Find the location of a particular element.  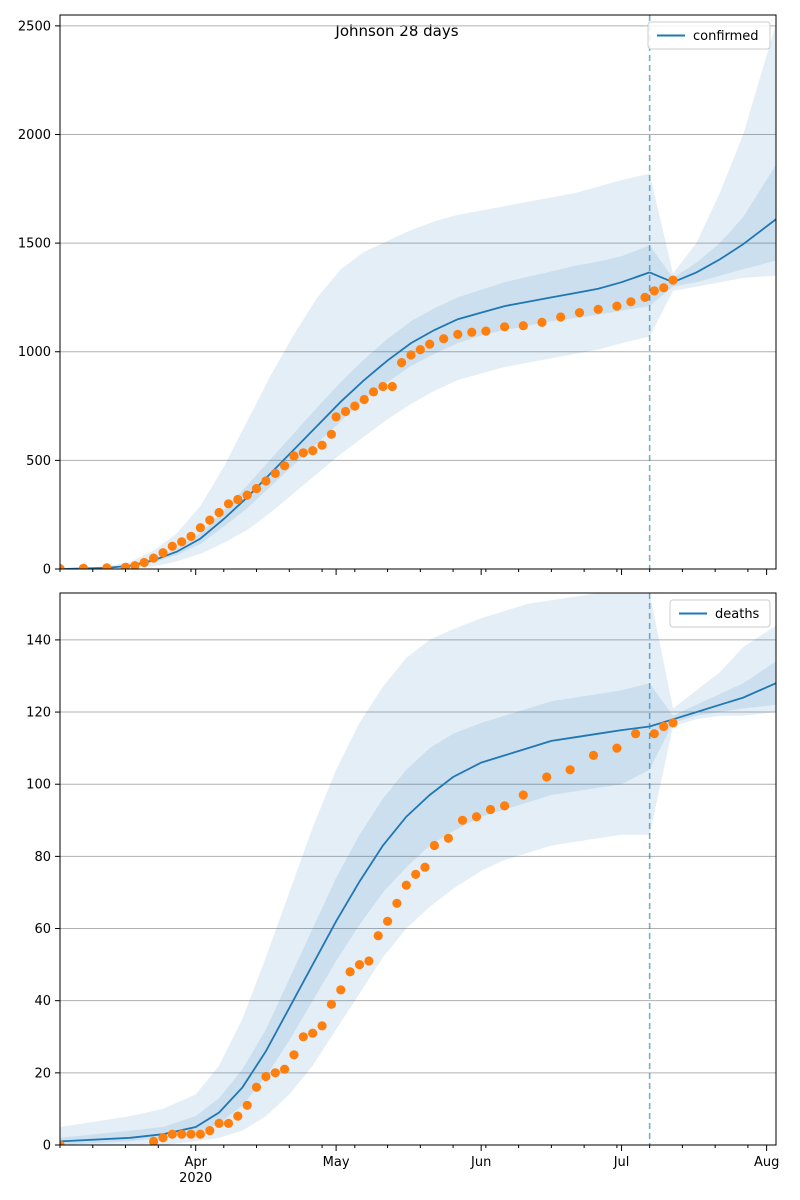

legend: deaths is located at coordinates (720, 613).